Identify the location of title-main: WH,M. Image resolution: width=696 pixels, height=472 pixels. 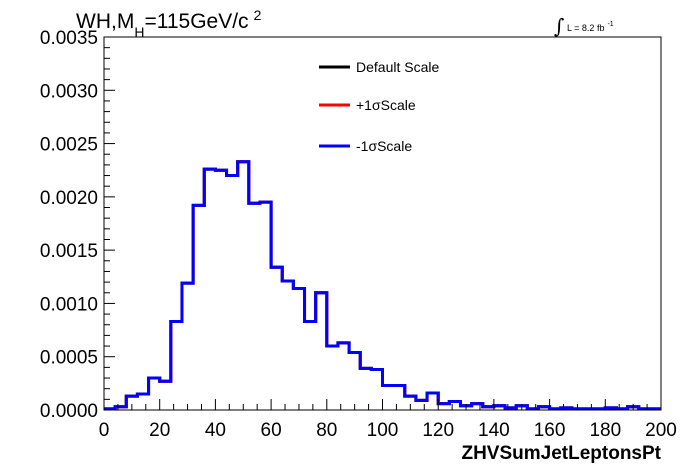
(105, 21).